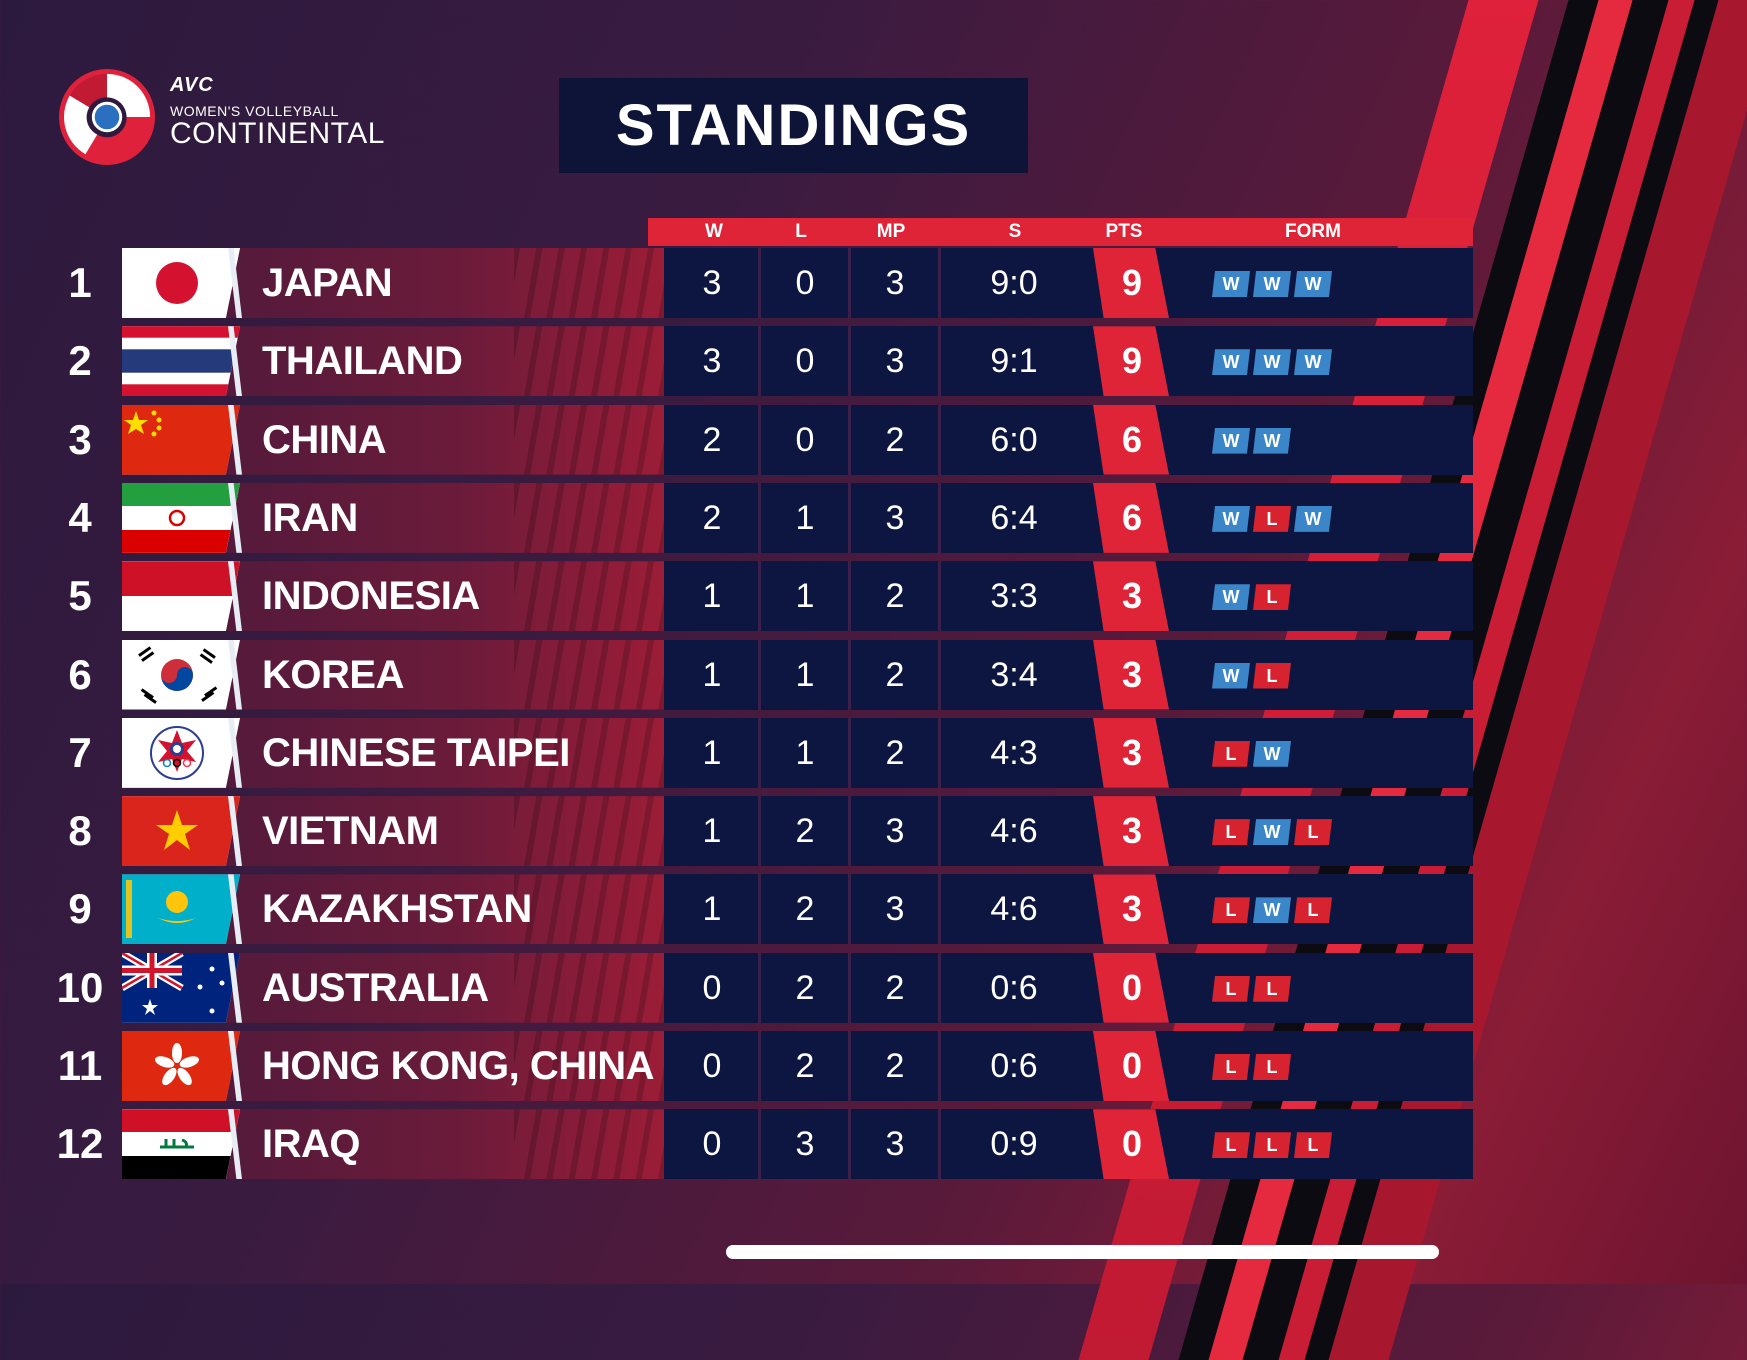 This screenshot has width=1747, height=1360. Describe the element at coordinates (254, 111) in the screenshot. I see `logo-subtitle: WOMEN'S VOLLEYBALL` at that location.